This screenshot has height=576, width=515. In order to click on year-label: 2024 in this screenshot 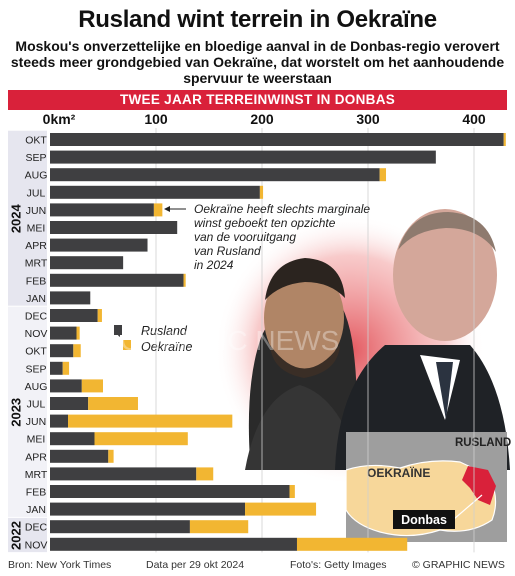, I will do `click(15, 218)`.